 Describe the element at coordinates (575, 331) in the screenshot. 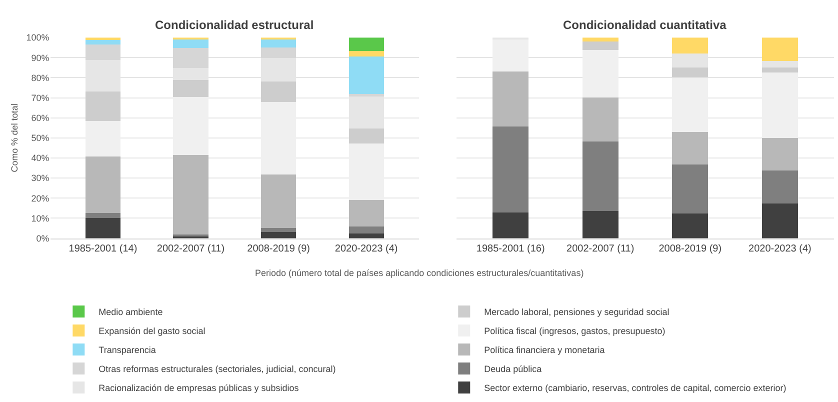

I see `legend-label: Política fiscal (ingresos, gastos, presupuesto)` at that location.